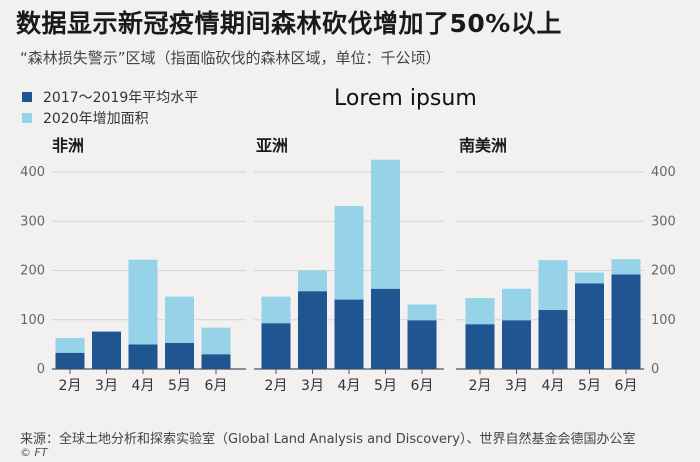 The image size is (700, 462). What do you see at coordinates (68, 145) in the screenshot?
I see `panel-title: 非洲` at bounding box center [68, 145].